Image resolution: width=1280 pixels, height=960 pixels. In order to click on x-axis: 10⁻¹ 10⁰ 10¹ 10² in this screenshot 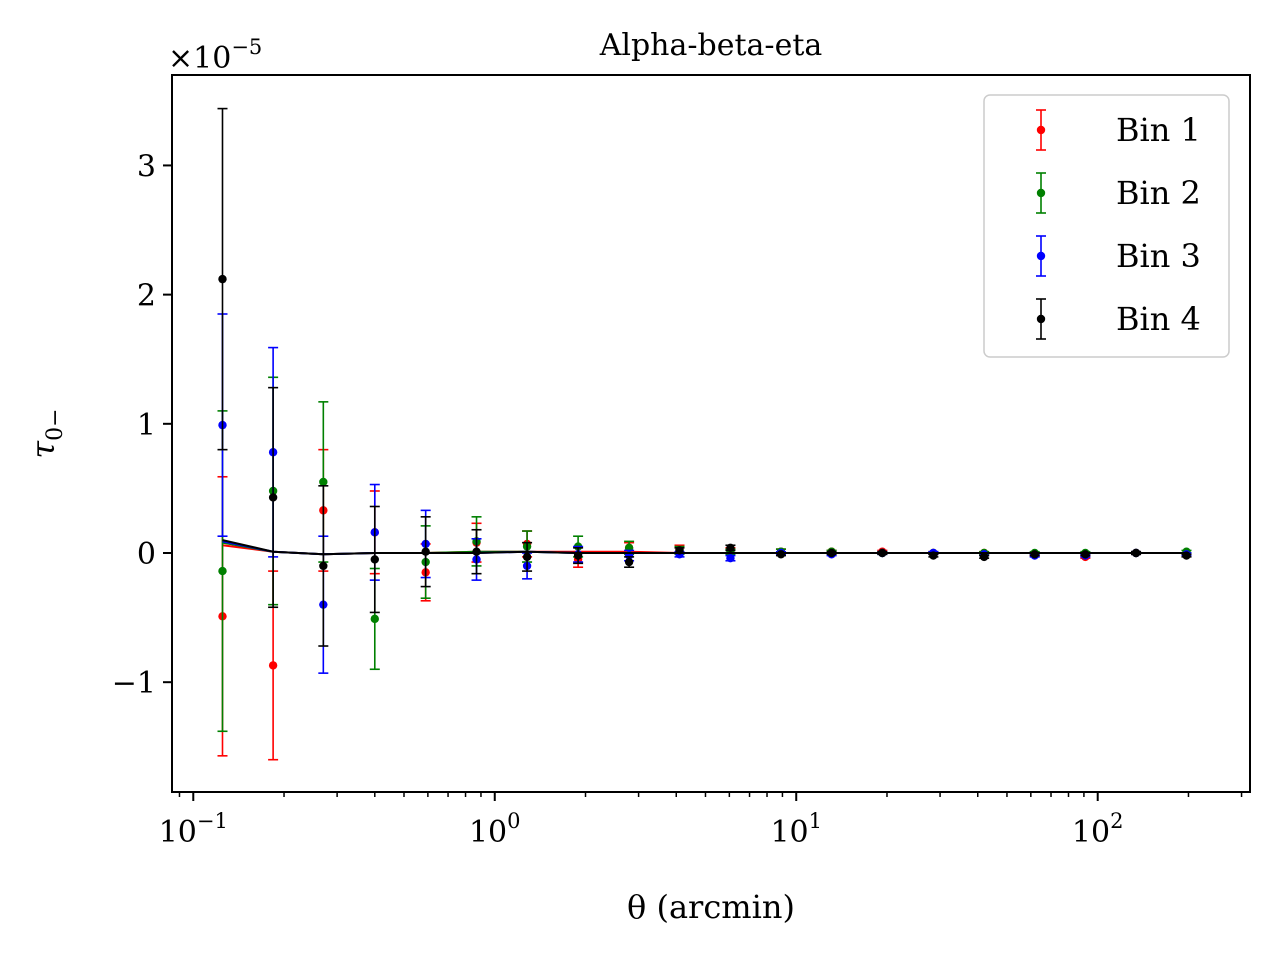, I will do `click(701, 821)`.